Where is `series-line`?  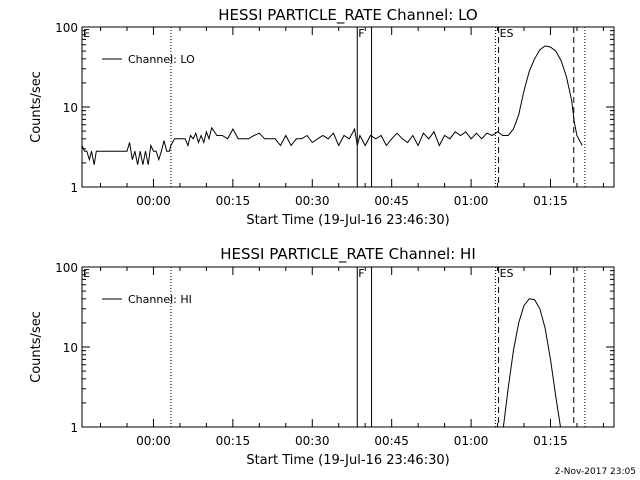
series-line is located at coordinates (531, 363).